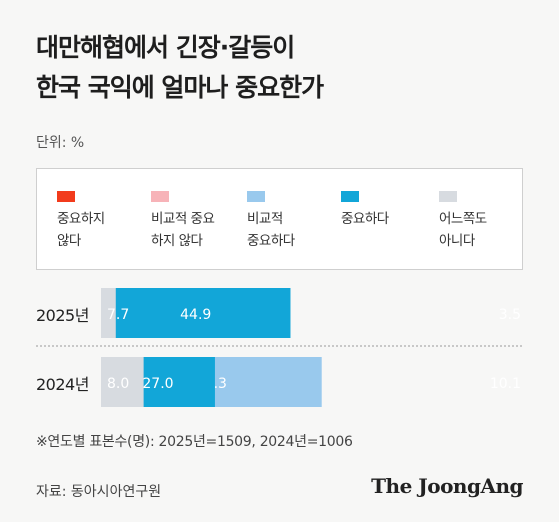  Describe the element at coordinates (81, 230) in the screenshot. I see `legend-label: 중요하지 않다` at that location.